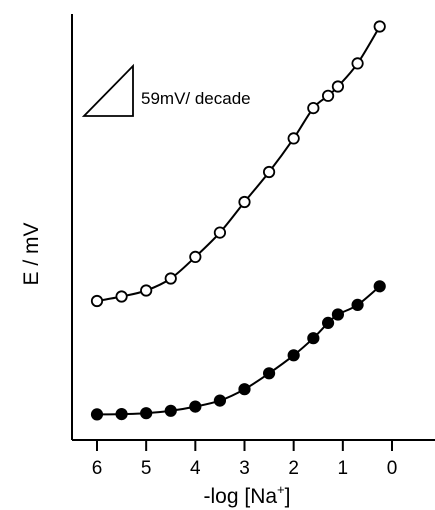  I want to click on x-axis-label: -log [Na+], so click(247, 495).